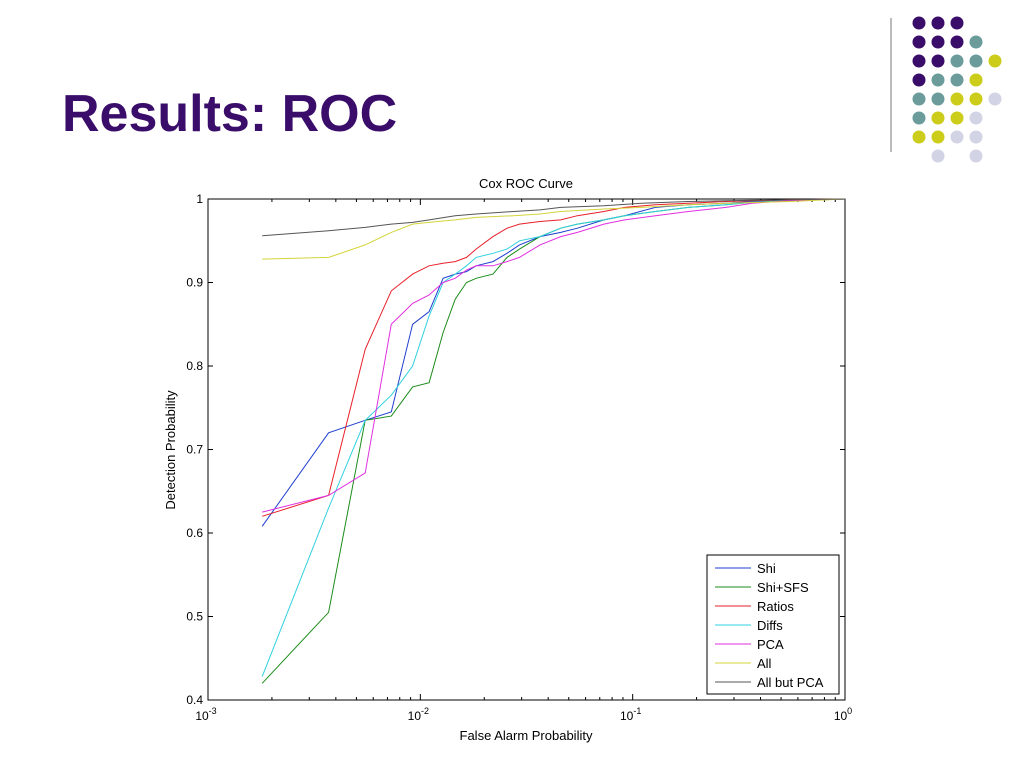 This screenshot has width=1024, height=768. What do you see at coordinates (766, 568) in the screenshot?
I see `legend-label: Shi` at bounding box center [766, 568].